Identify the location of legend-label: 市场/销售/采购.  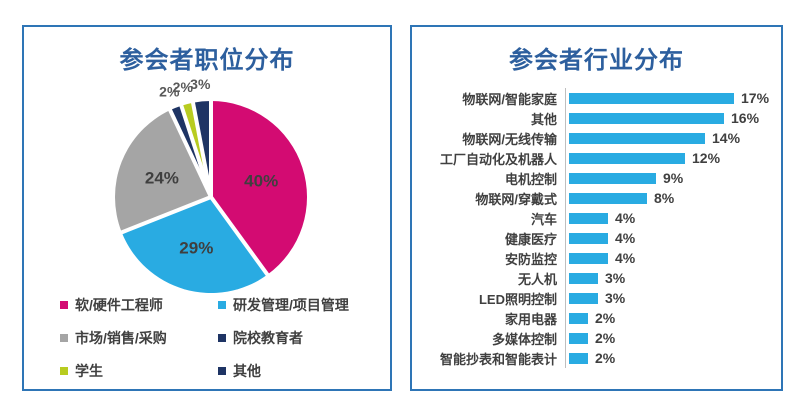
(121, 338).